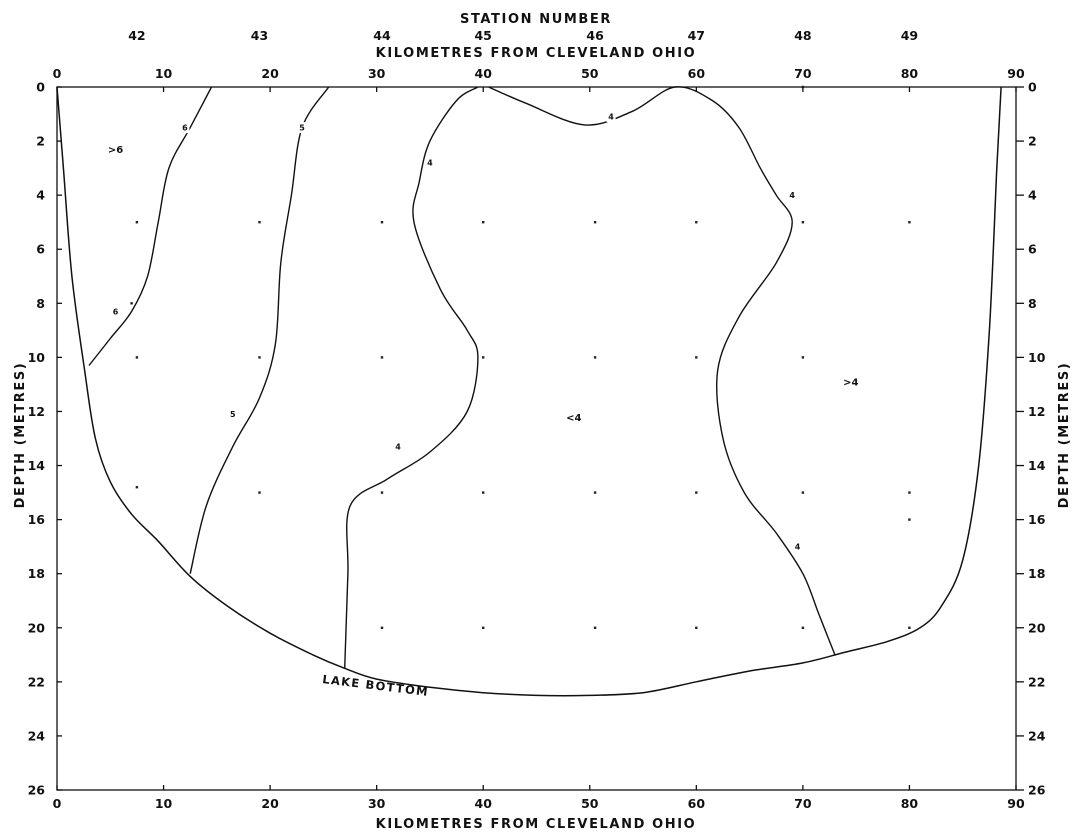  Describe the element at coordinates (536, 53) in the screenshot. I see `top-subtitle: KILOMETRES FROM CLEVELAND OHIO` at that location.